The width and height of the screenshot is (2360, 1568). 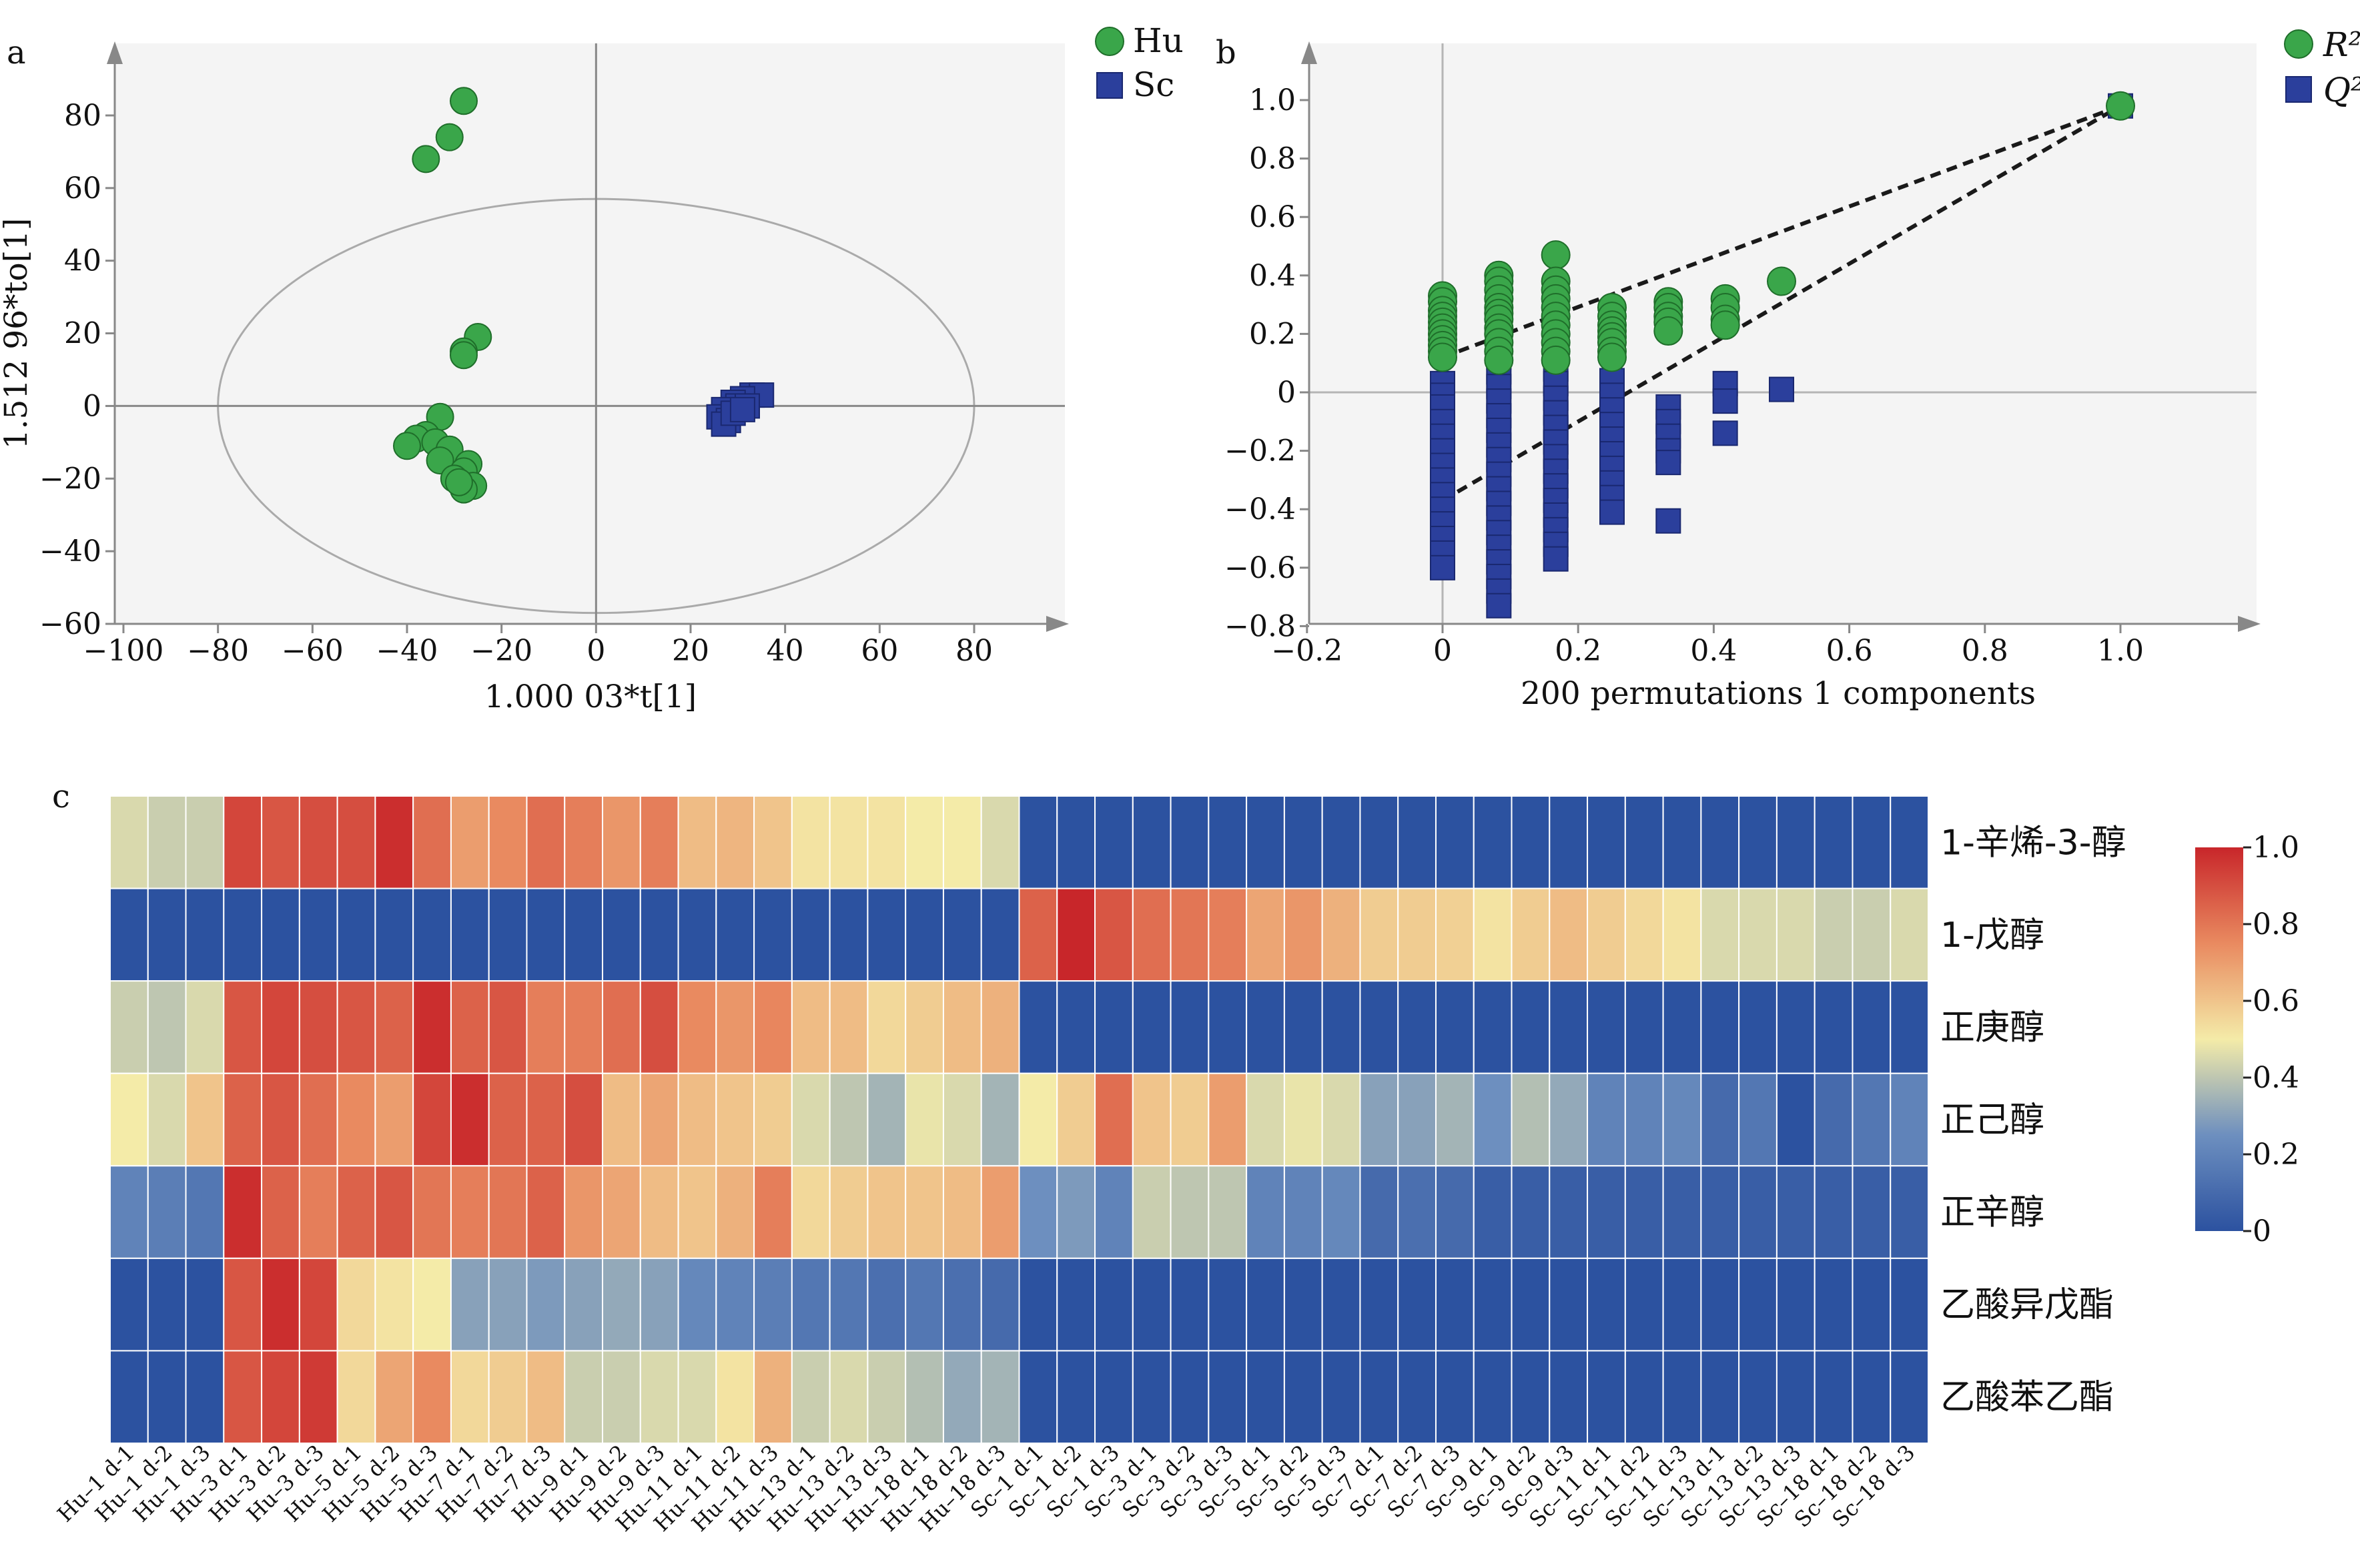 I want to click on row-label: 正己醇, so click(x=1992, y=1120).